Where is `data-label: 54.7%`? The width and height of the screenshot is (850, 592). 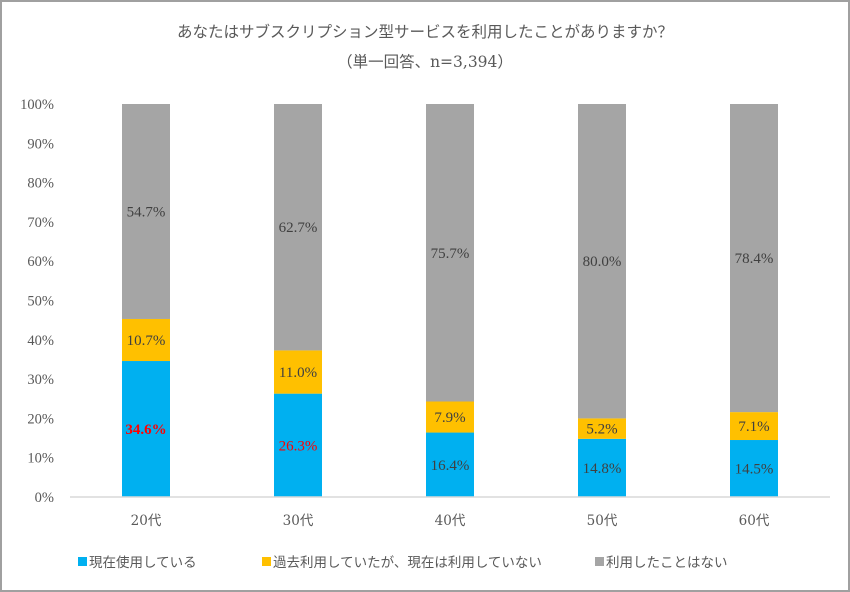 data-label: 54.7% is located at coordinates (146, 212).